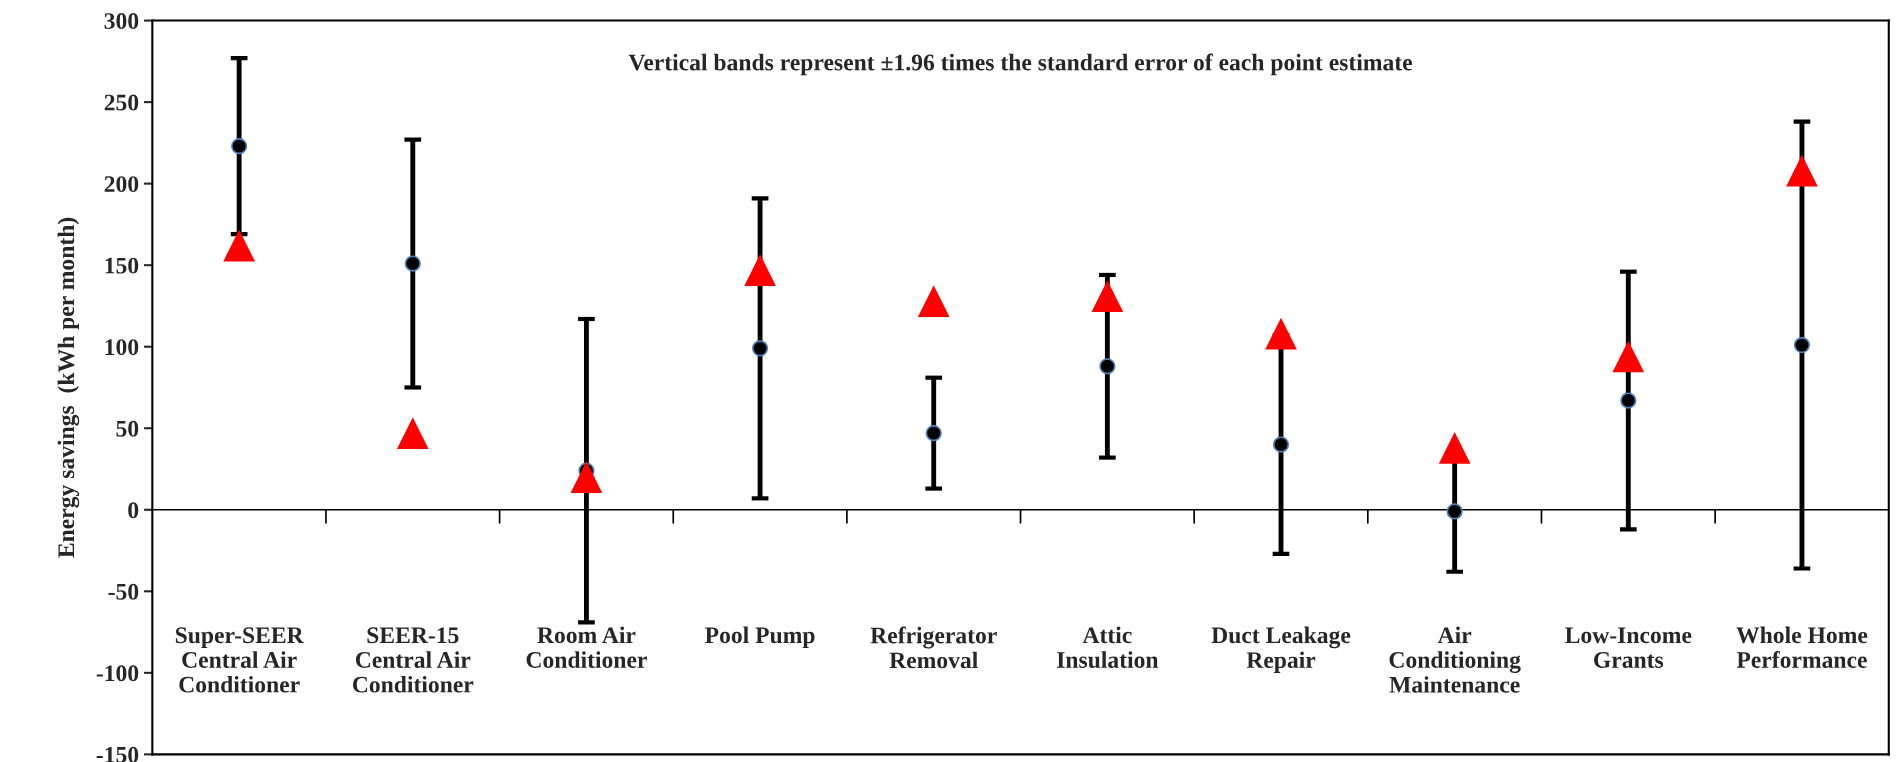 This screenshot has width=1904, height=762. Describe the element at coordinates (121, 21) in the screenshot. I see `y-tick-label: 300` at that location.